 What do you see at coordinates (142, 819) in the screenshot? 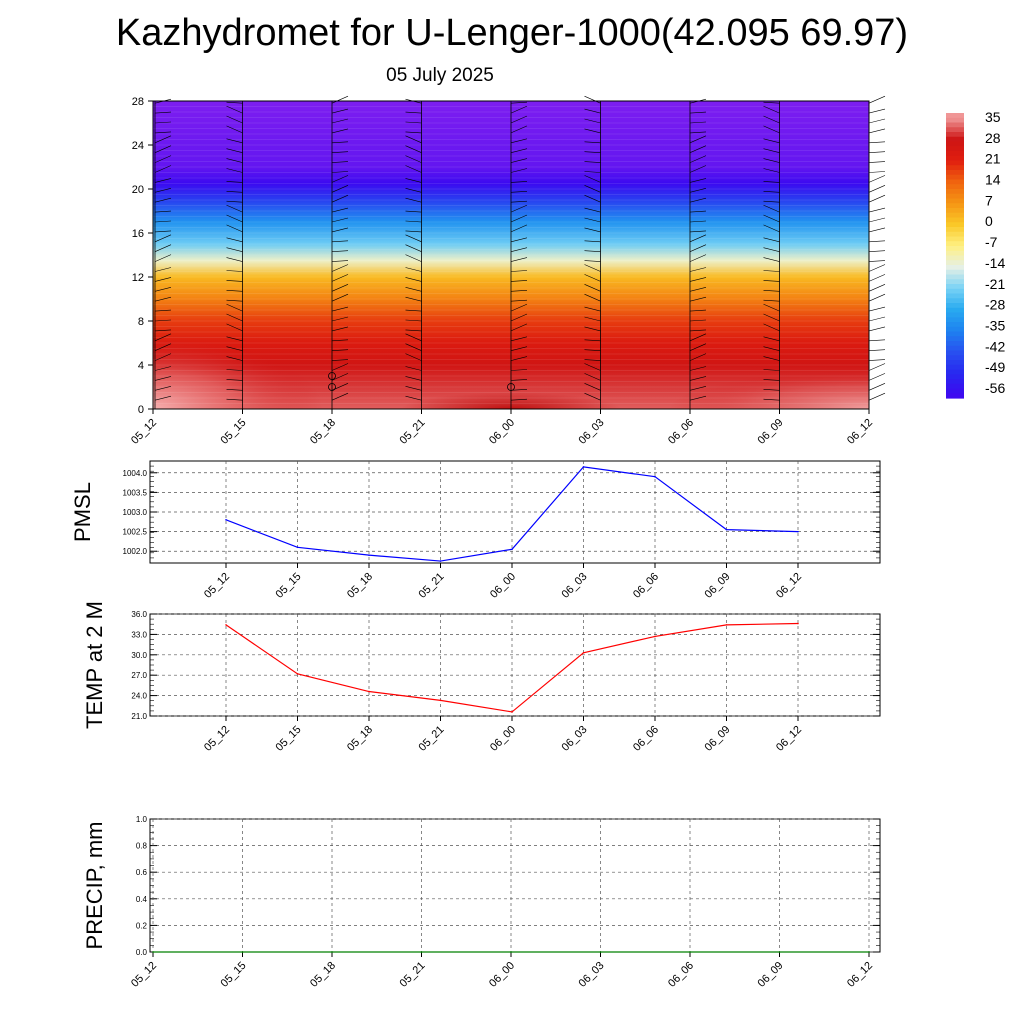
I see `y-tick-label: 1.0` at bounding box center [142, 819].